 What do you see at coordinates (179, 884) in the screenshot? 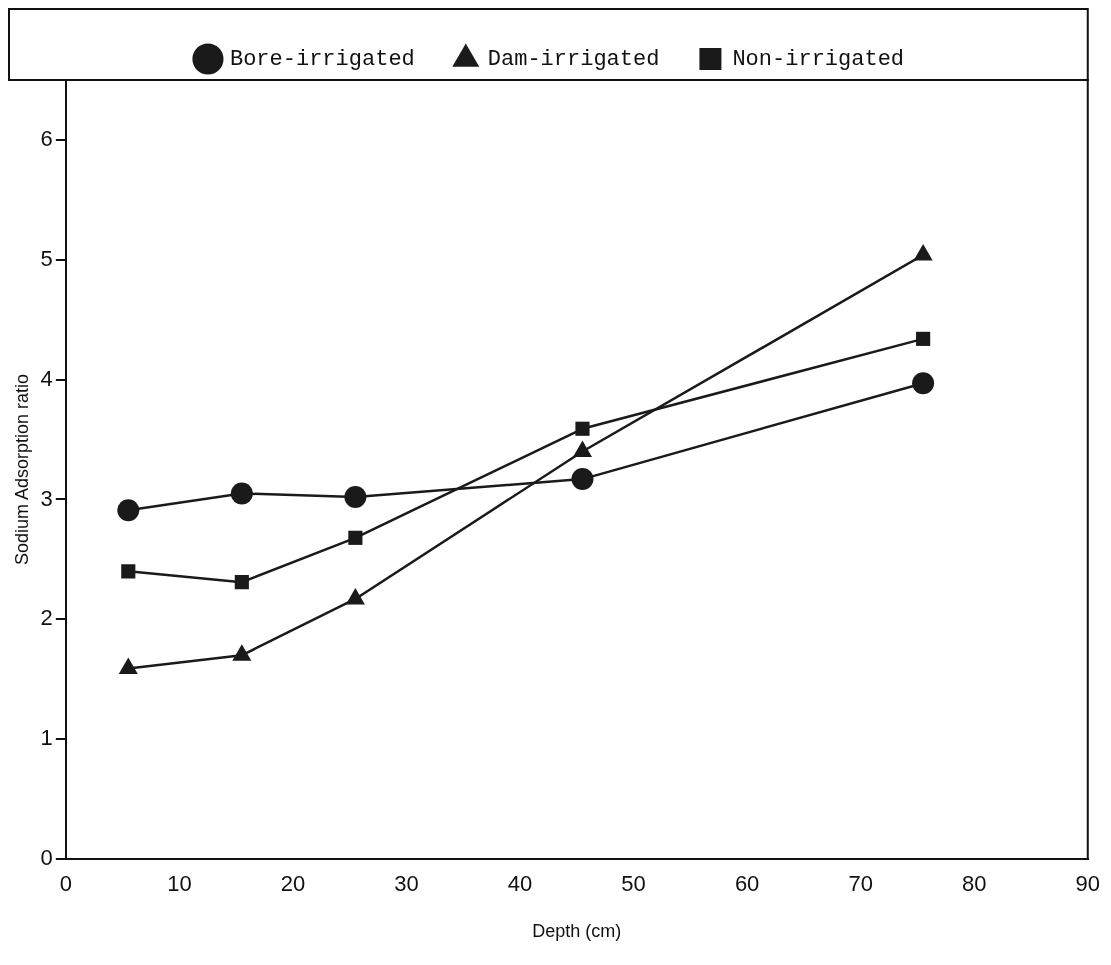
I see `x-tick-label: 10` at bounding box center [179, 884].